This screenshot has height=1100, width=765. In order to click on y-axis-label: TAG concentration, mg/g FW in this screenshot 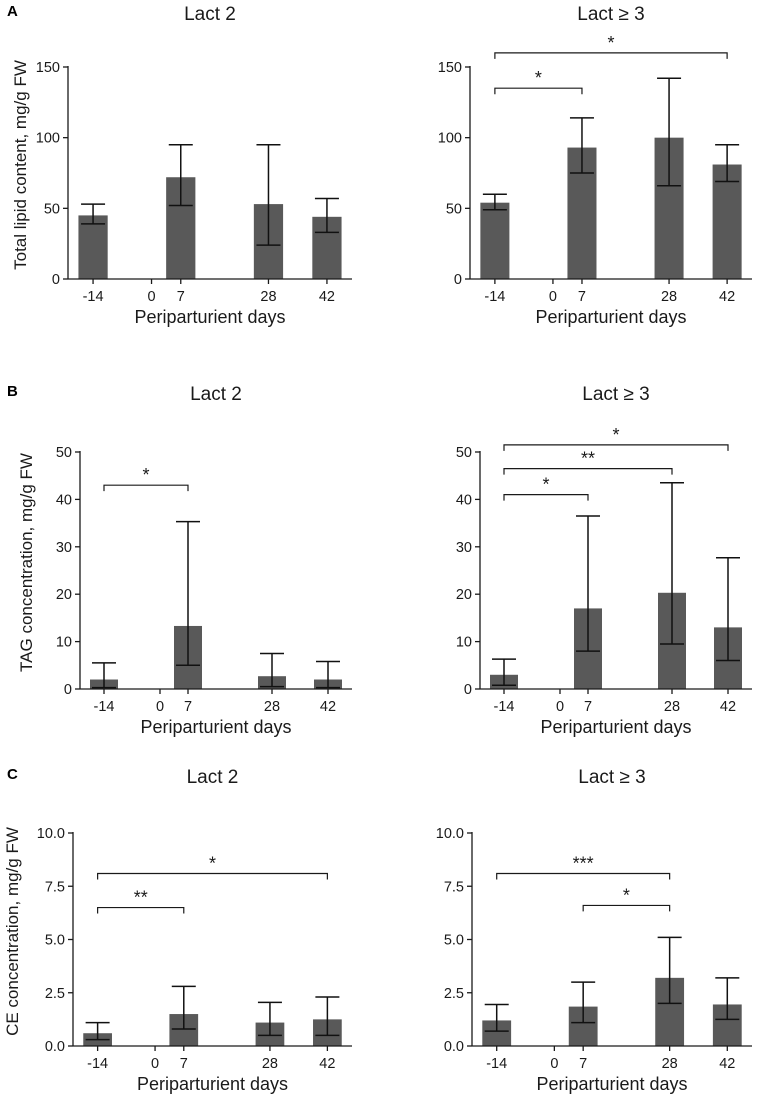, I will do `click(26, 562)`.